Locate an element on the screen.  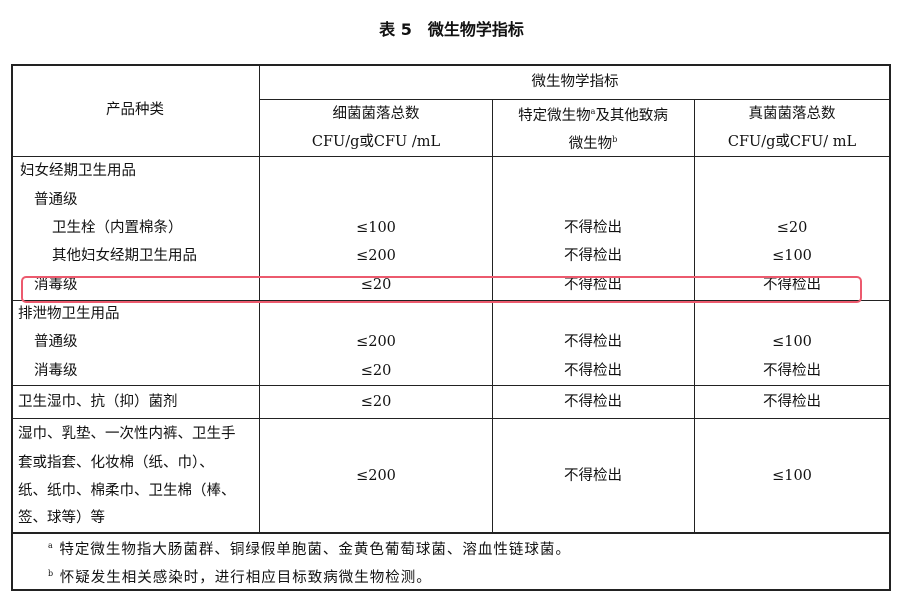
header-bacteria: 细菌菌落总数 is located at coordinates (376, 114).